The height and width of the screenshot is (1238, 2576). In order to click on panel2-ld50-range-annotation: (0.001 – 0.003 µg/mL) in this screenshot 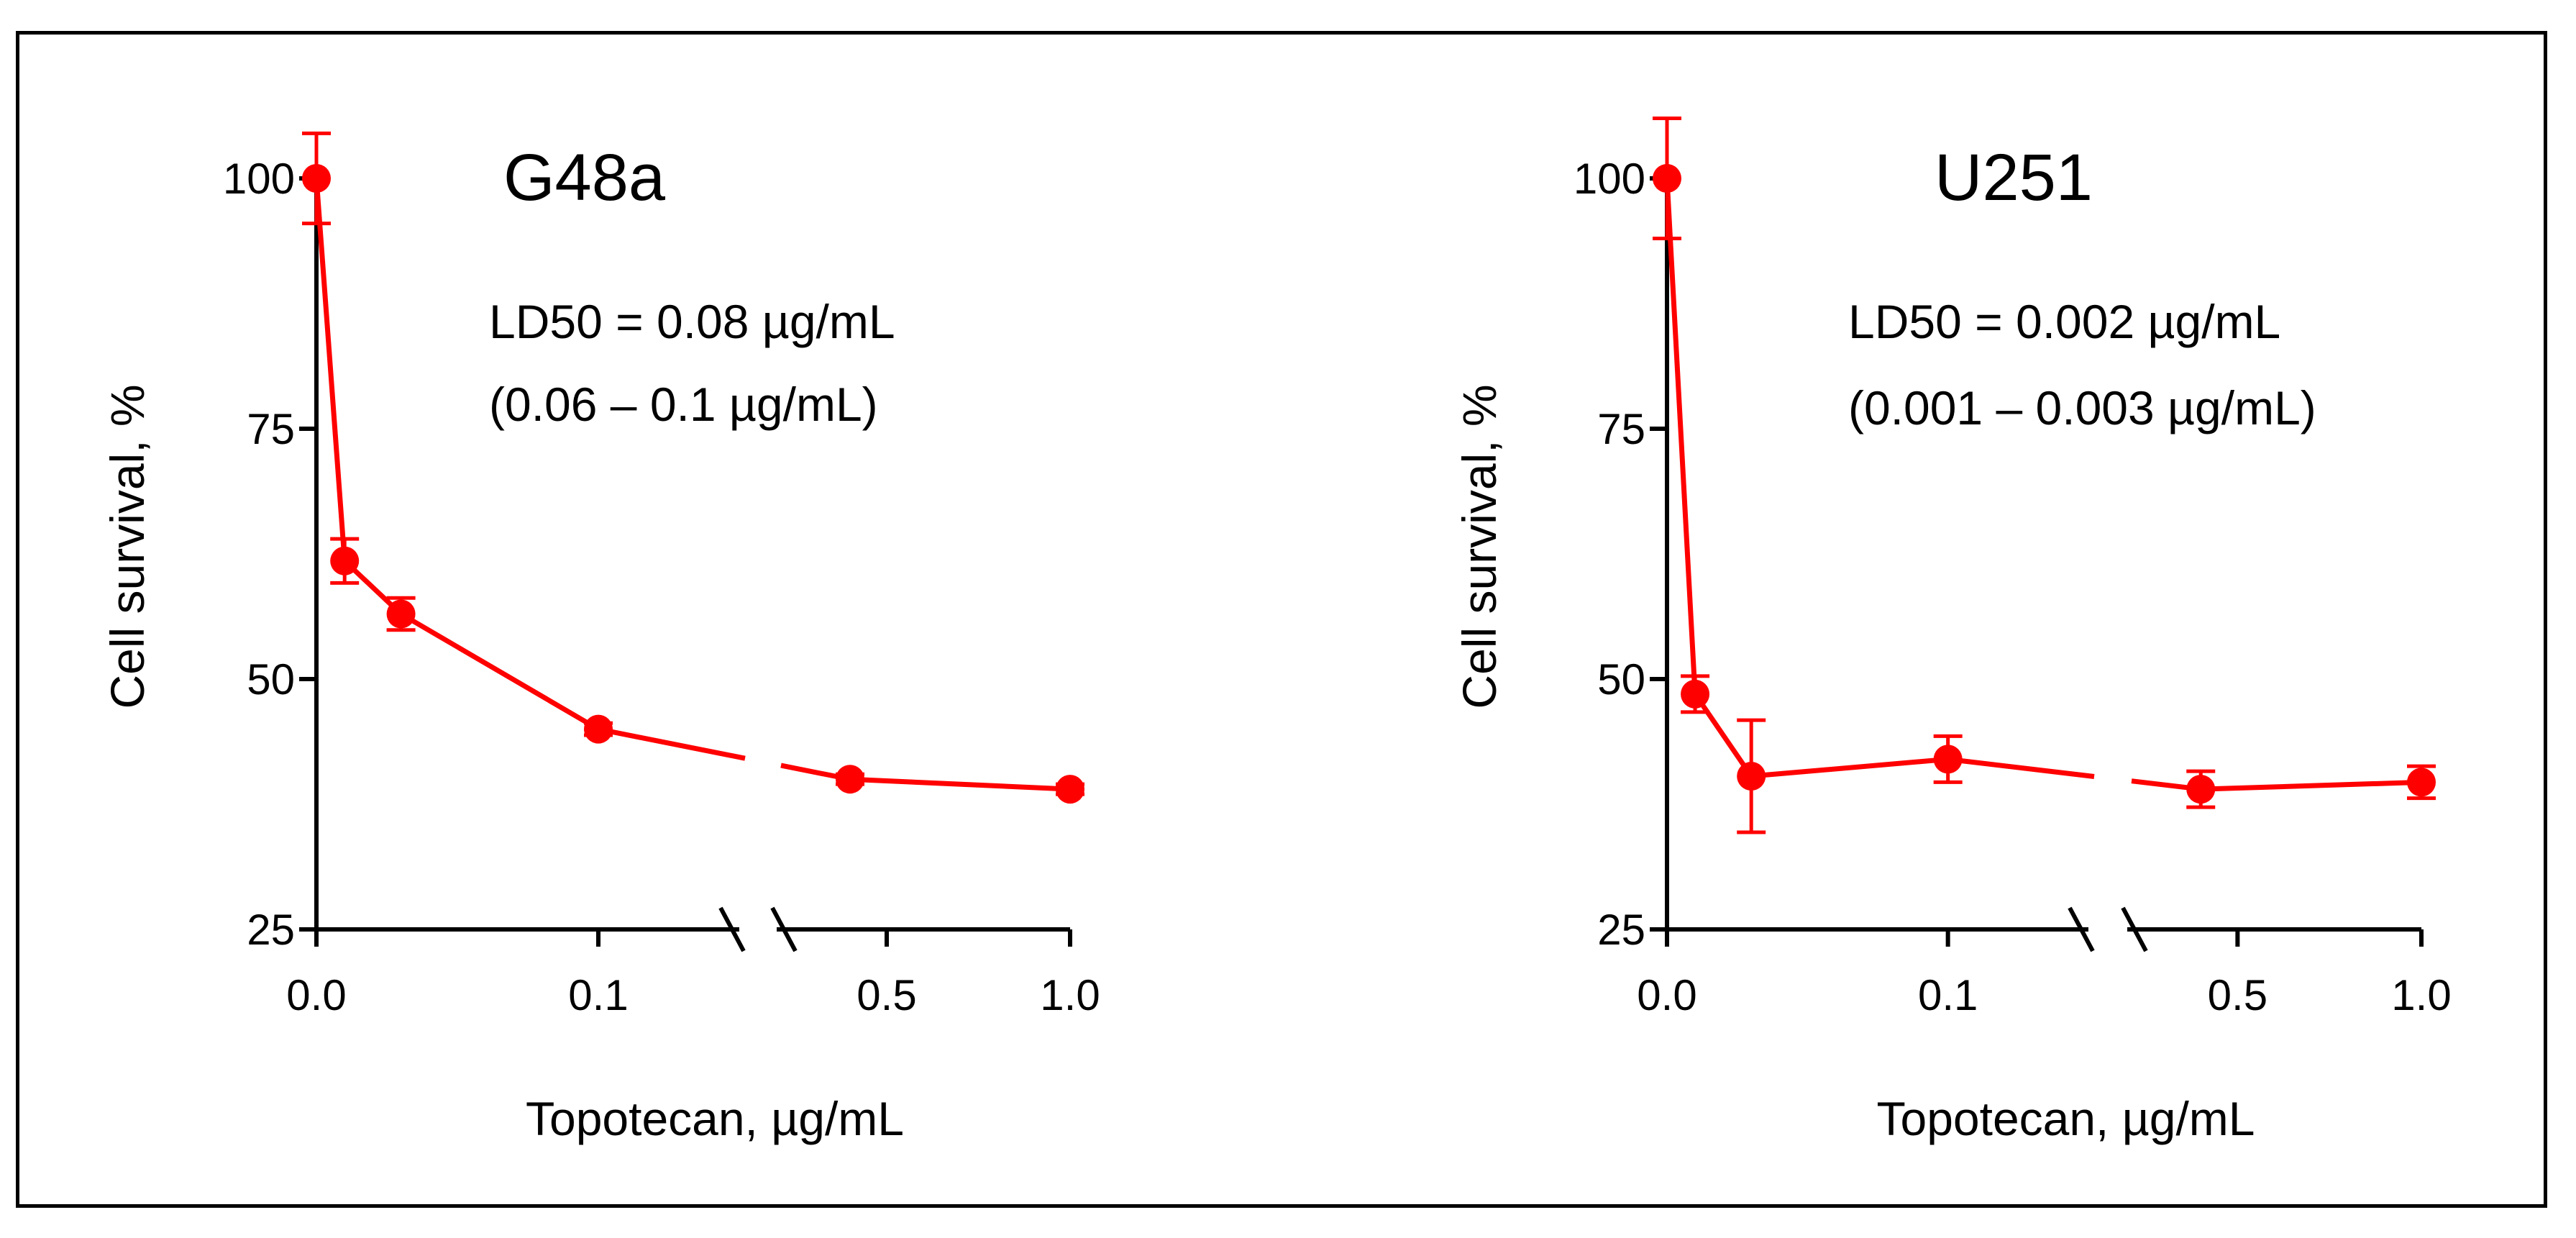, I will do `click(2082, 408)`.